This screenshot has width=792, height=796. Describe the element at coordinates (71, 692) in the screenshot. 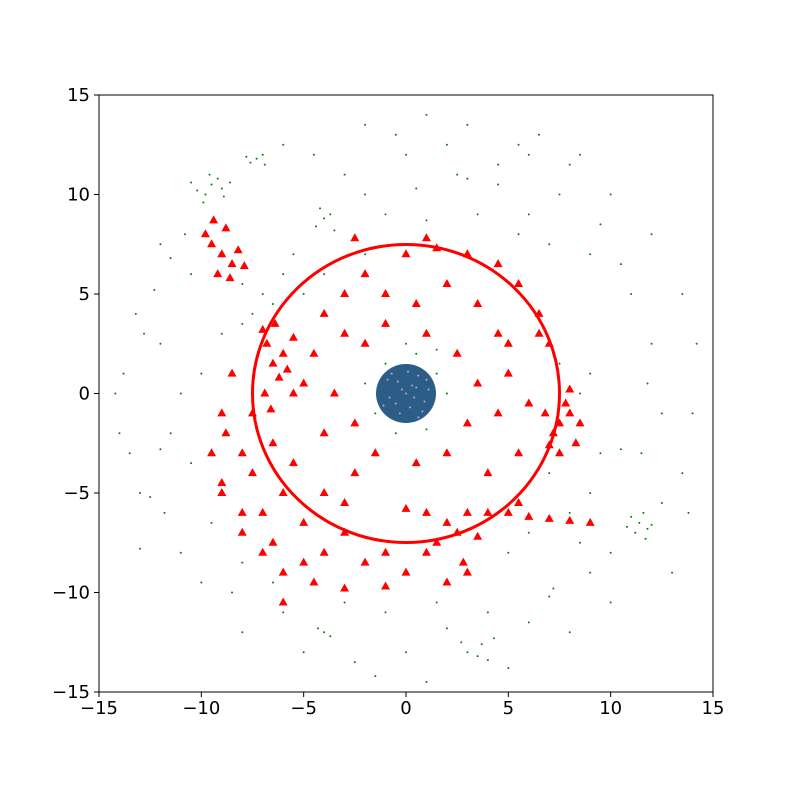

I see `y-tick-label: −15` at that location.